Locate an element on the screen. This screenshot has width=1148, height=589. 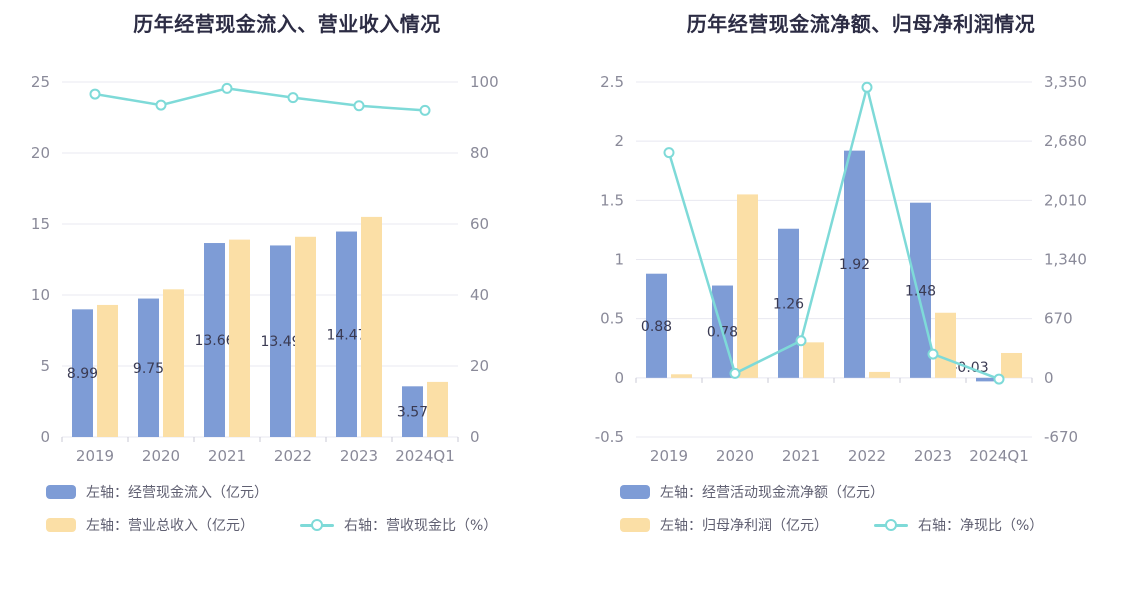
right-axis-tick-label: 3,350 is located at coordinates (1065, 82).